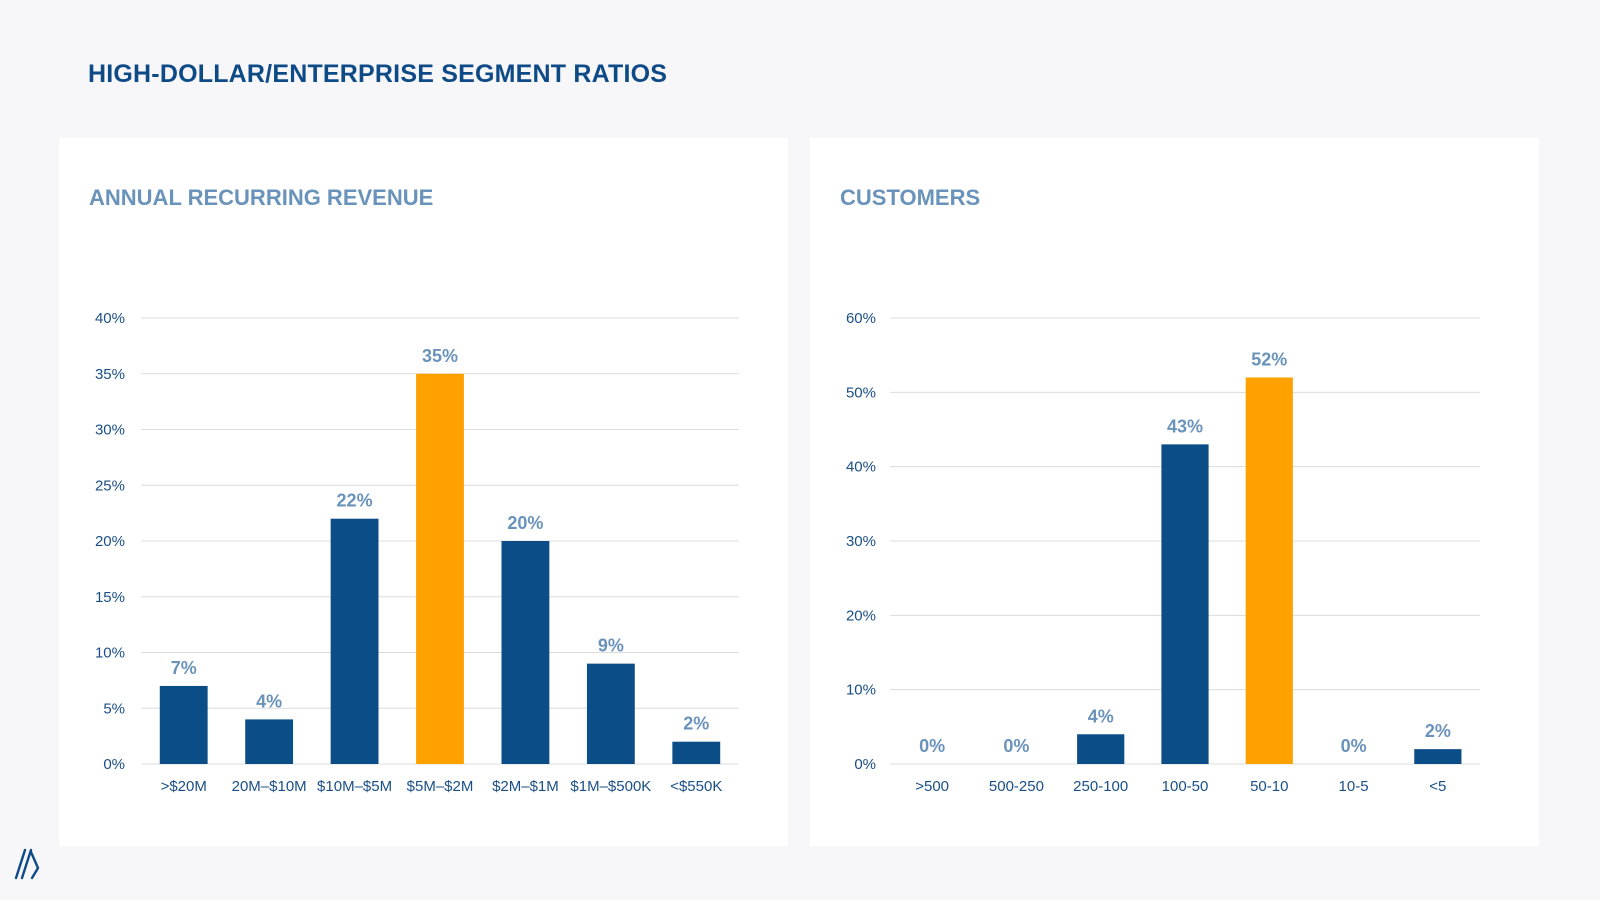  What do you see at coordinates (110, 653) in the screenshot?
I see `arr-y-tick-label: 10%` at bounding box center [110, 653].